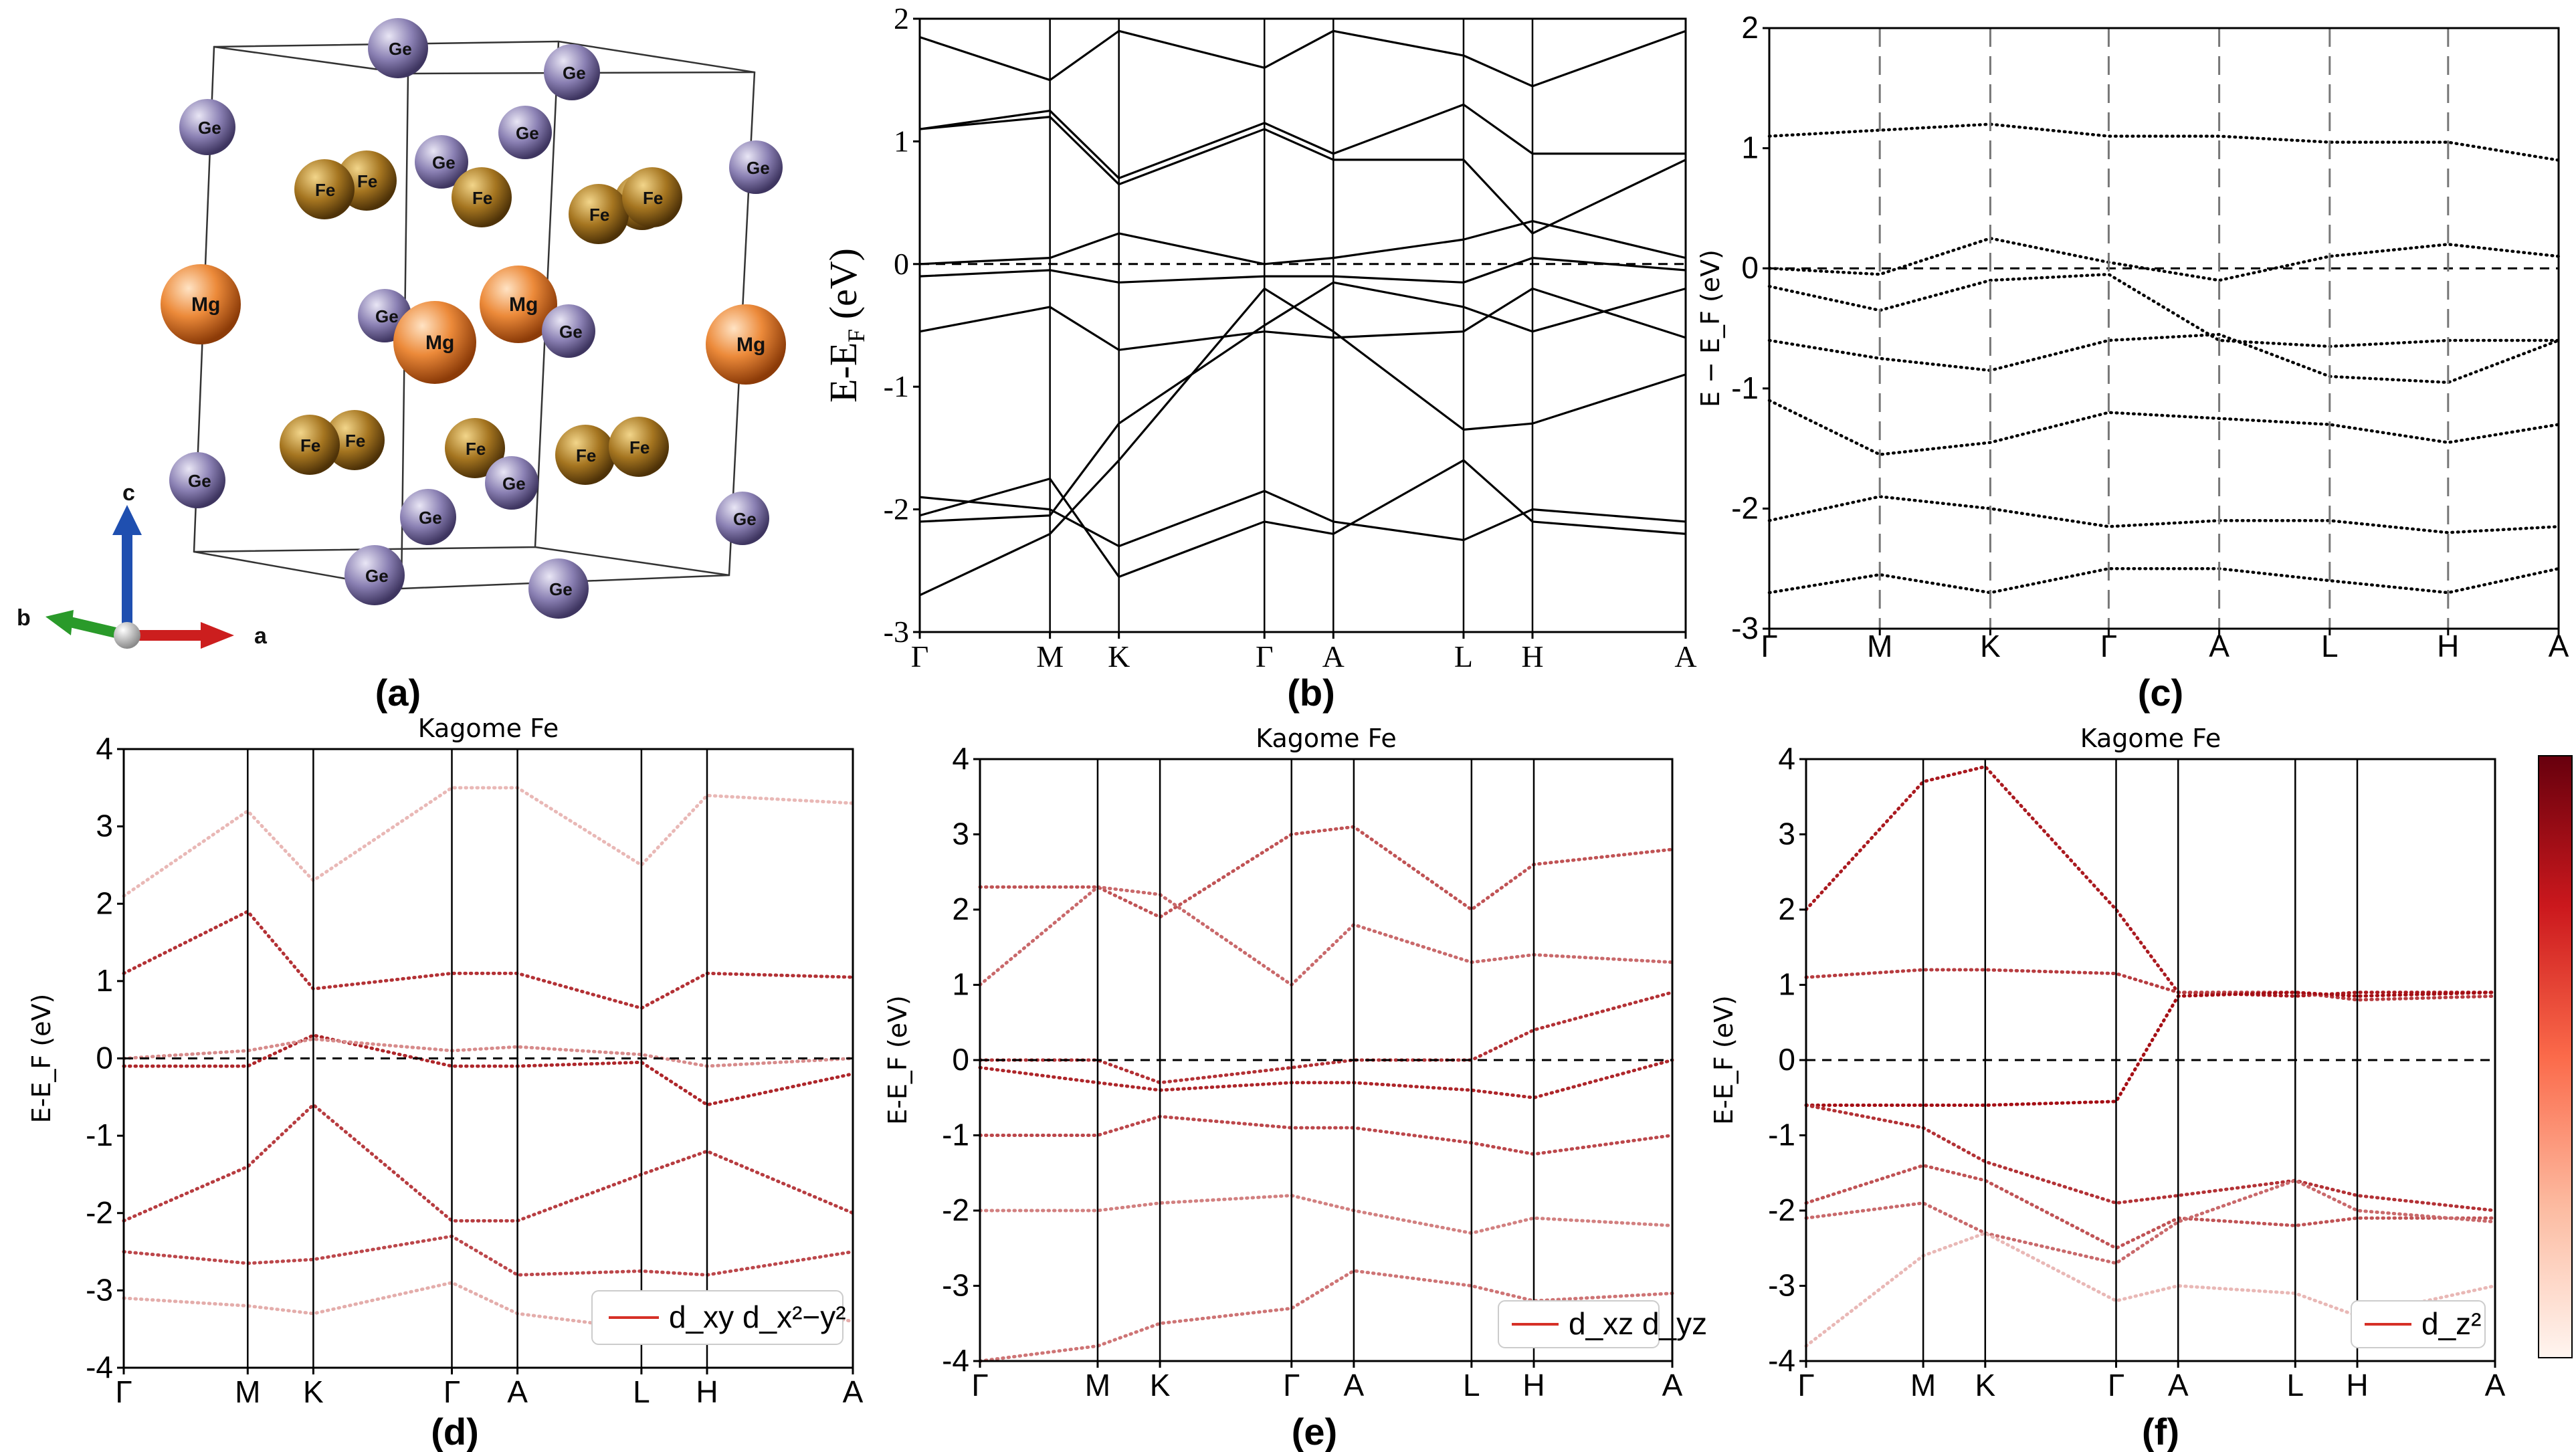 The image size is (2576, 1452). What do you see at coordinates (1302, 270) in the screenshot?
I see `band-line-b4` at bounding box center [1302, 270].